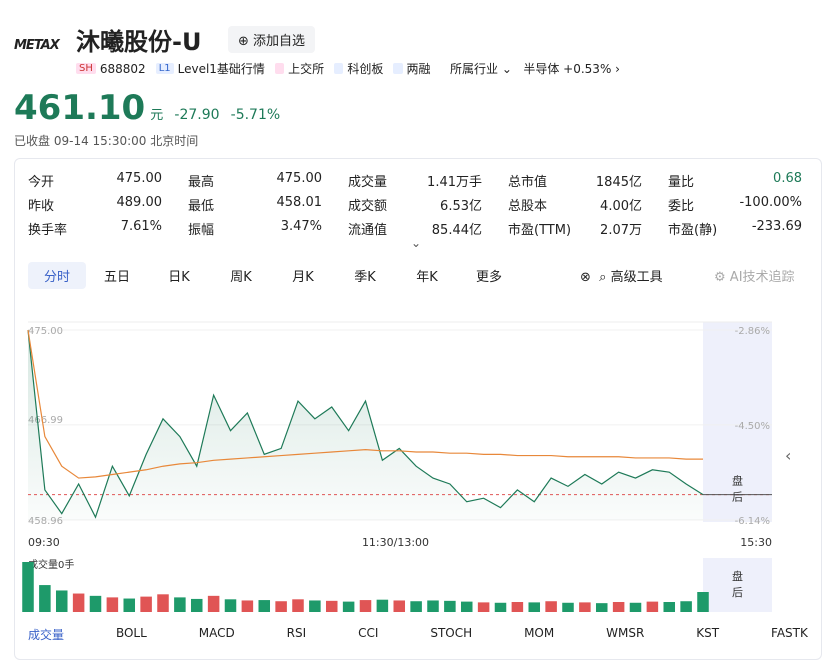 This screenshot has height=668, width=828. I want to click on quote: 461.10 元 -27.90 -5.71%, so click(147, 108).